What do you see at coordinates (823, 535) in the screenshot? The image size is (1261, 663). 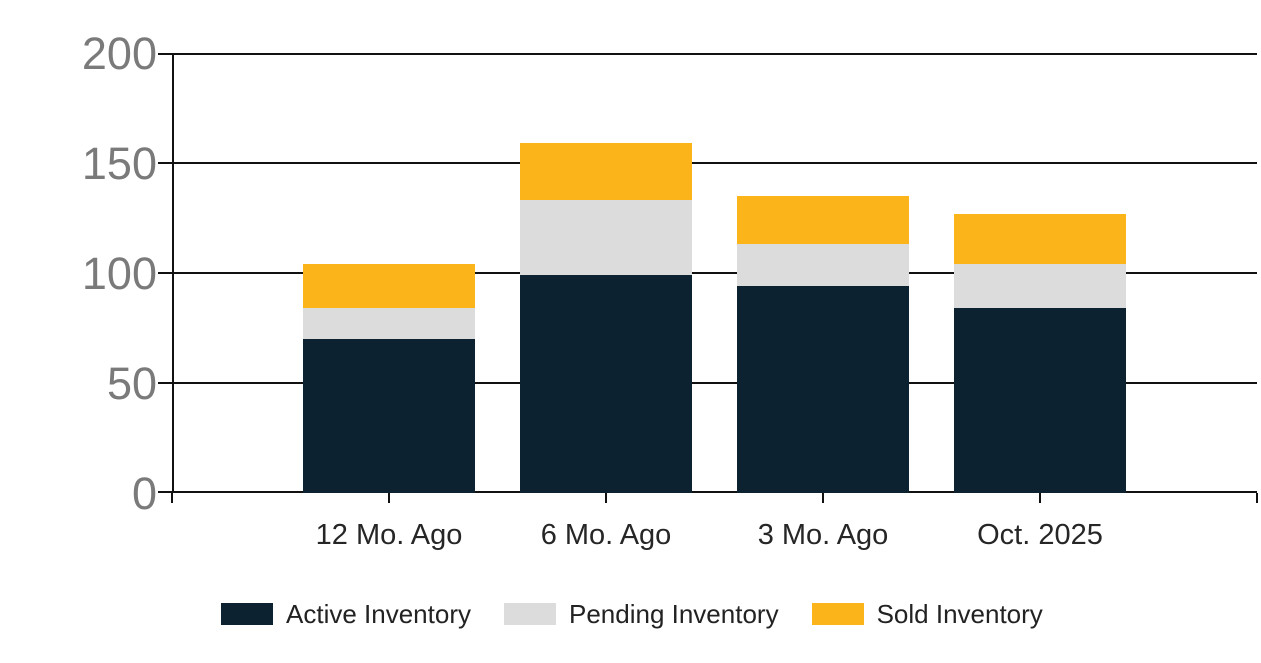 I see `x-axis-label-3-mo-ago: 3 Mo. Ago` at bounding box center [823, 535].